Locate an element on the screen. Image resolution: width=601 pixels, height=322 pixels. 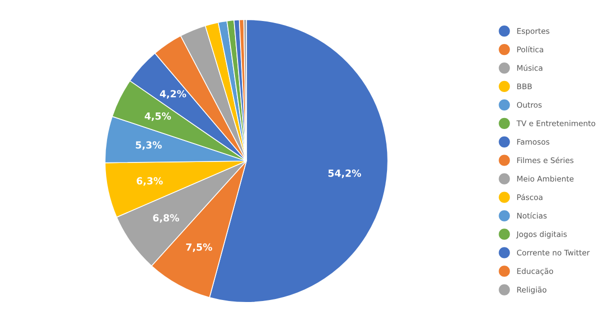
data-label: 6,3% is located at coordinates (149, 181).